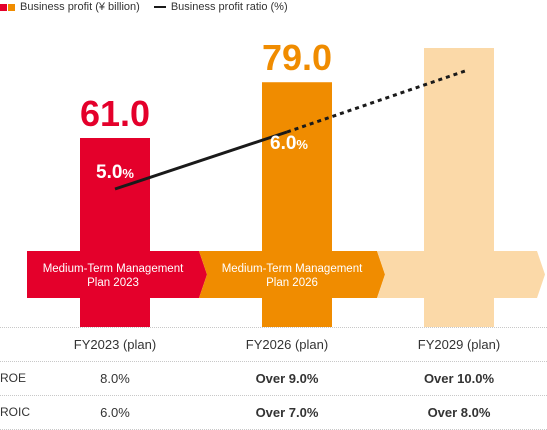 The image size is (547, 430). What do you see at coordinates (128, 173) in the screenshot?
I see `ratio-unit-1: %` at bounding box center [128, 173].